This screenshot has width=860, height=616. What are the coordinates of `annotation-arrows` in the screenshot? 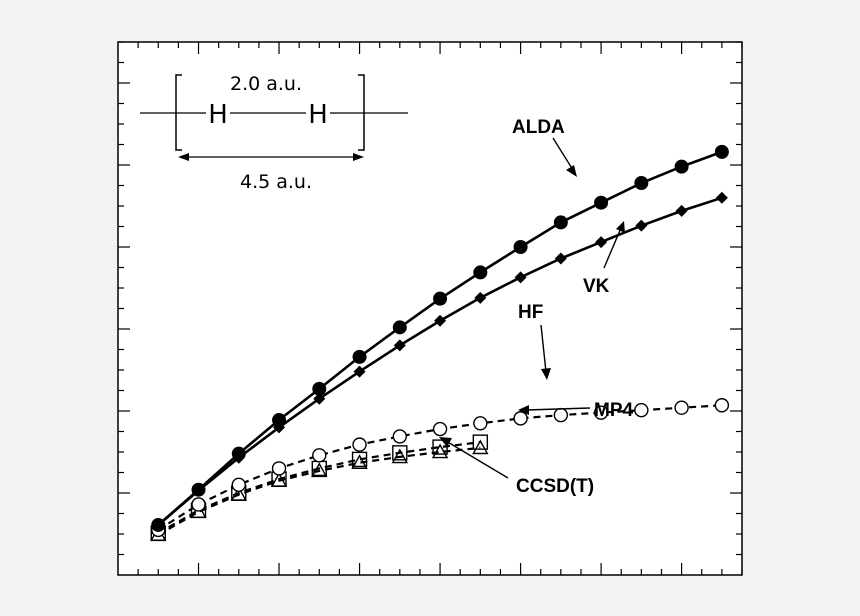 It's located at (532, 308).